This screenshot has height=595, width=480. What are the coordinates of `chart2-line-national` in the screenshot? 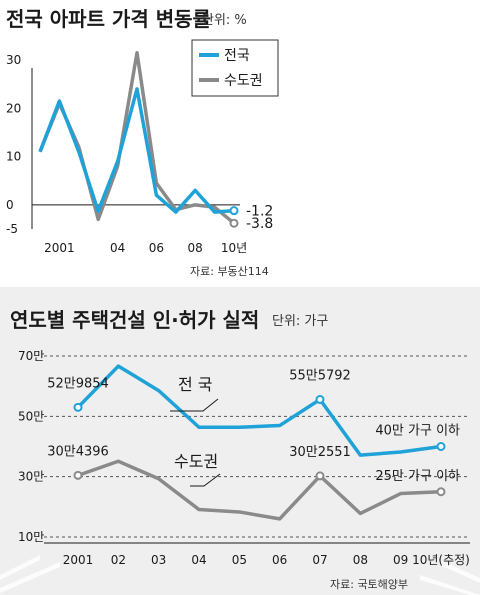 It's located at (259, 410).